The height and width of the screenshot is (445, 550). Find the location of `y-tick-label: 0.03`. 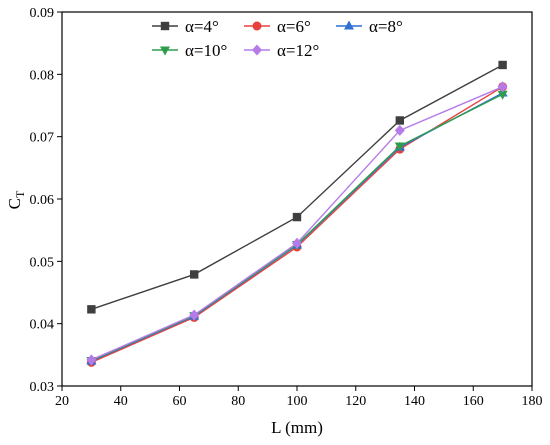

y-tick-label: 0.03 is located at coordinates (42, 387).